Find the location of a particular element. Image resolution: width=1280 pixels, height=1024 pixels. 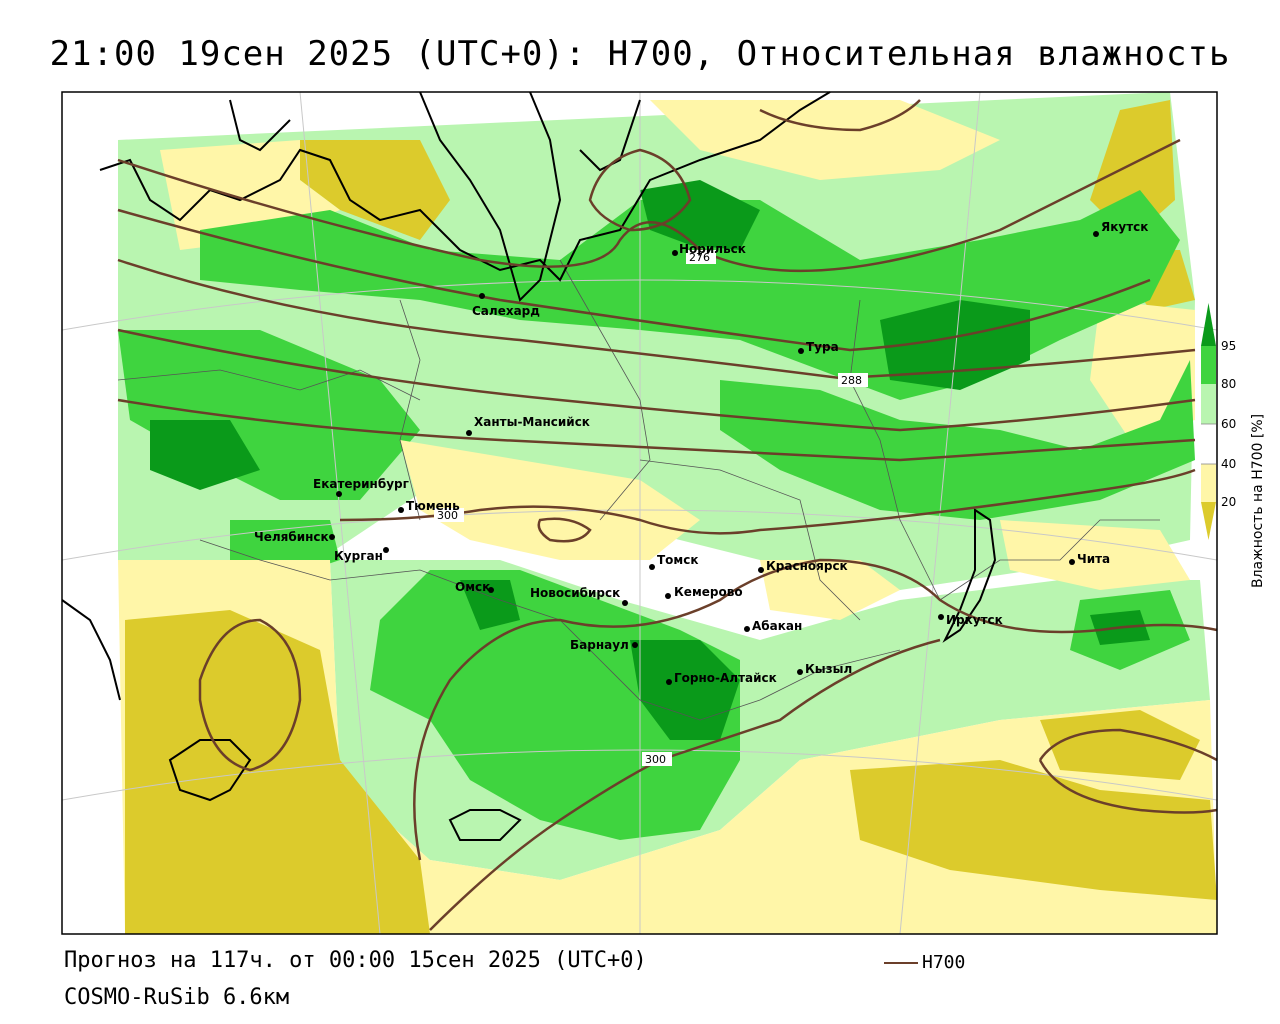

colorbar-tick: 95 is located at coordinates (1228, 346).